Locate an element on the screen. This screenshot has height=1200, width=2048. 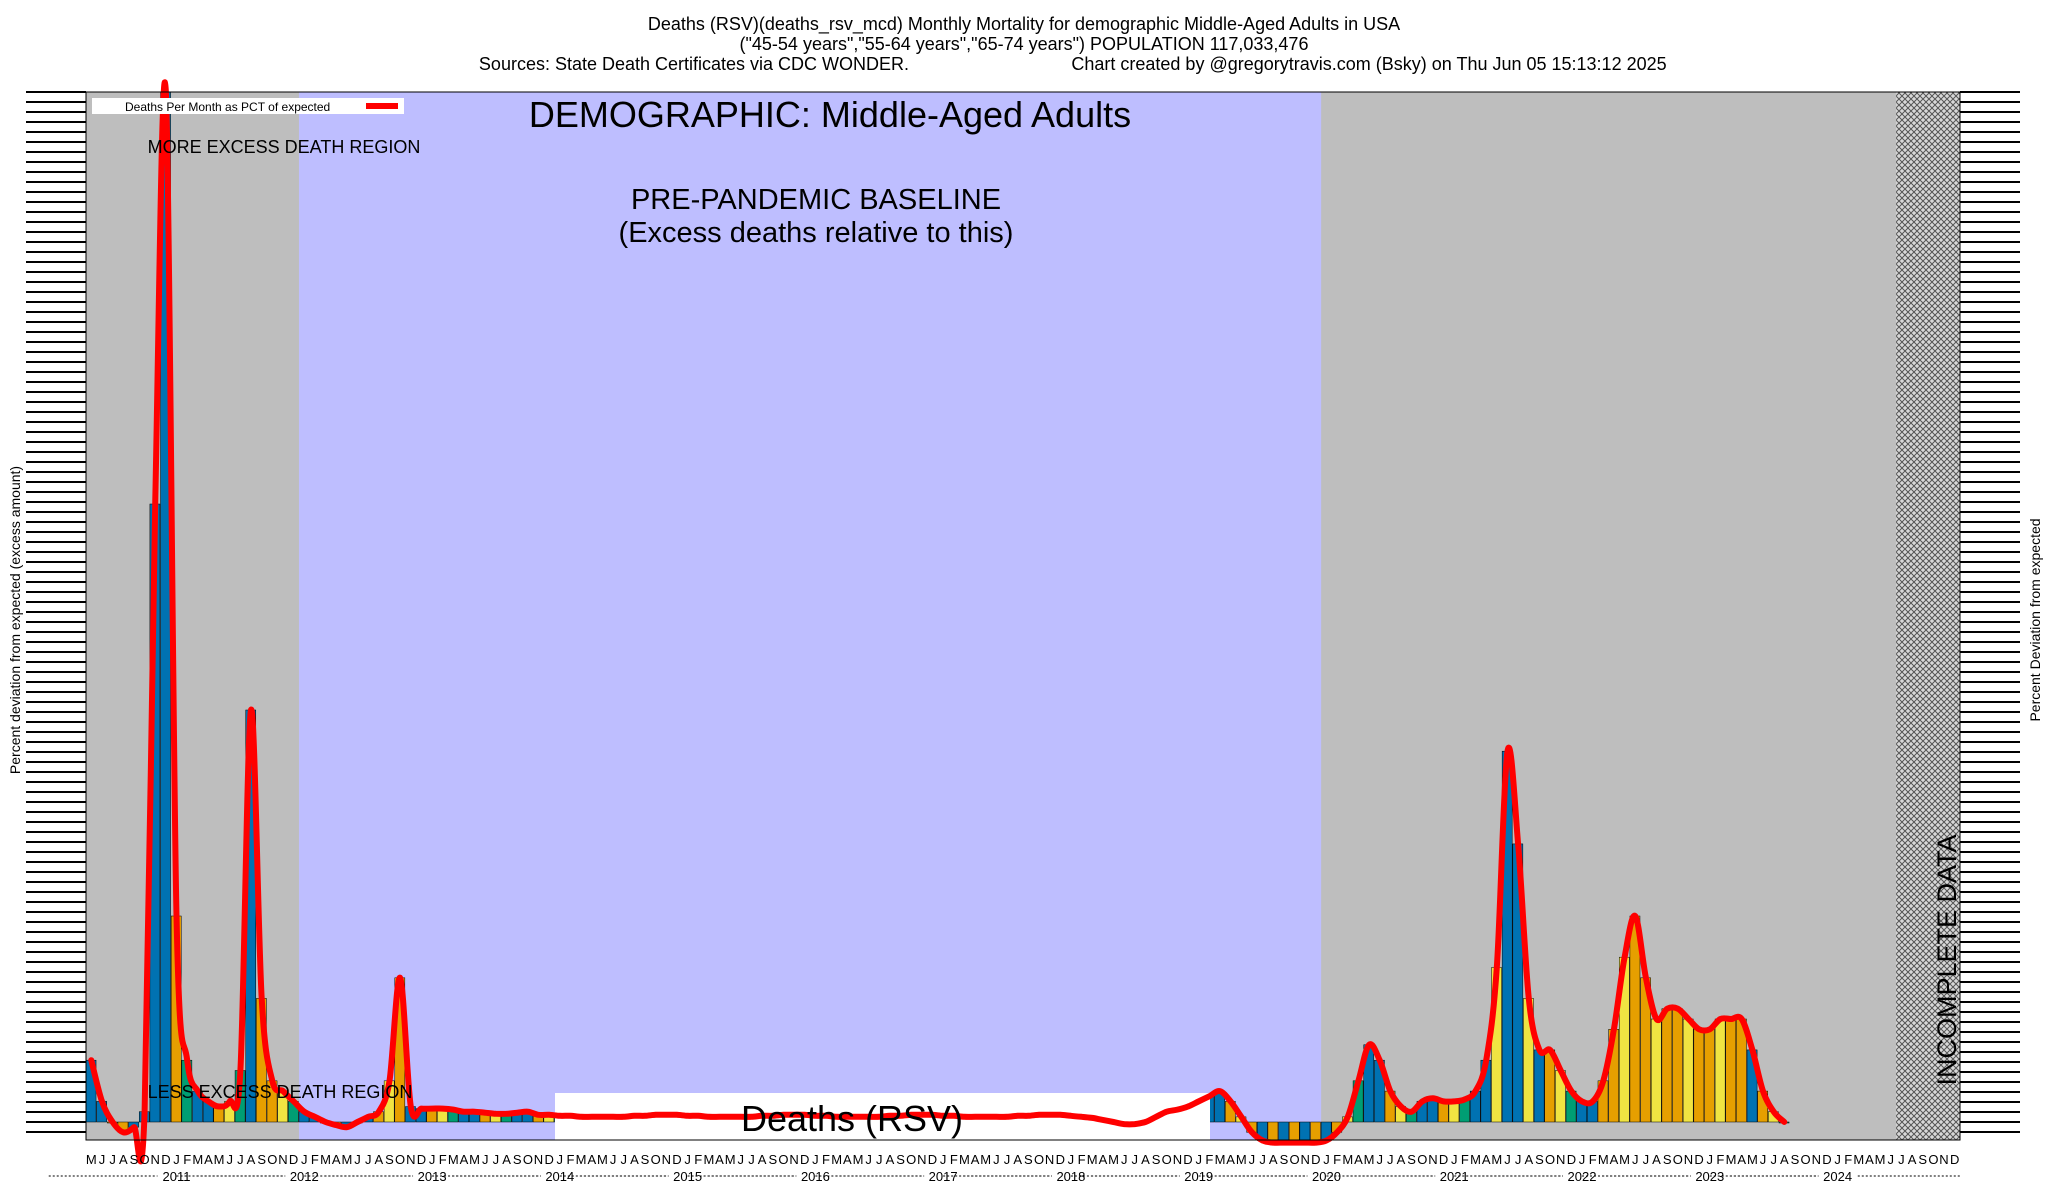
baseline-label-1: PRE-PANDEMIC BASELINE is located at coordinates (816, 200).